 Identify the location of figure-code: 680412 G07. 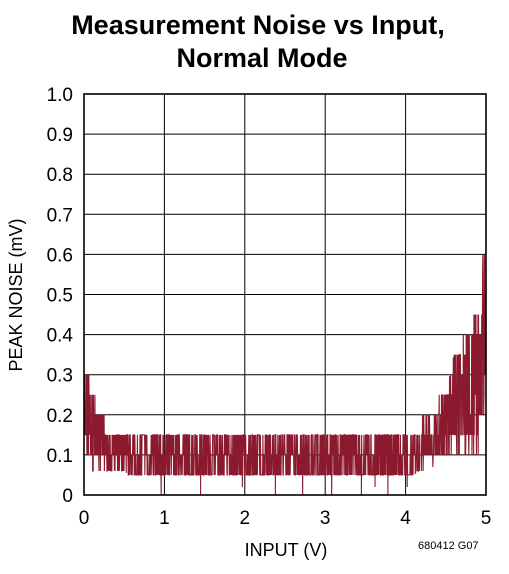
(448, 546).